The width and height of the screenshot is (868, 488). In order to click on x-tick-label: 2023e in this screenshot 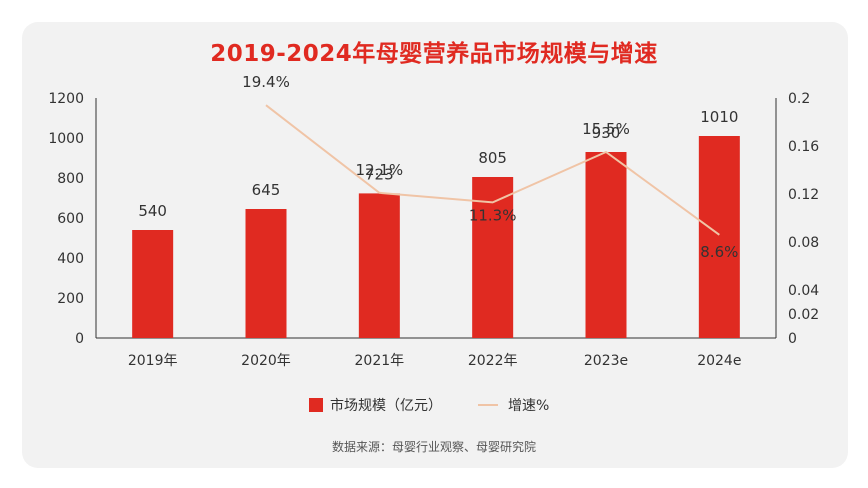, I will do `click(606, 361)`.